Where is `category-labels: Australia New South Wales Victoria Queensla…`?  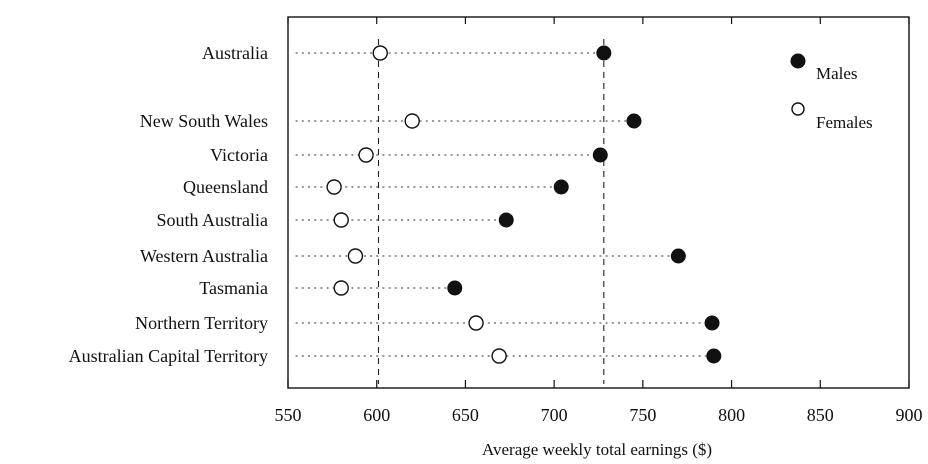
category-labels: Australia New South Wales Victoria Queensla… is located at coordinates (168, 204).